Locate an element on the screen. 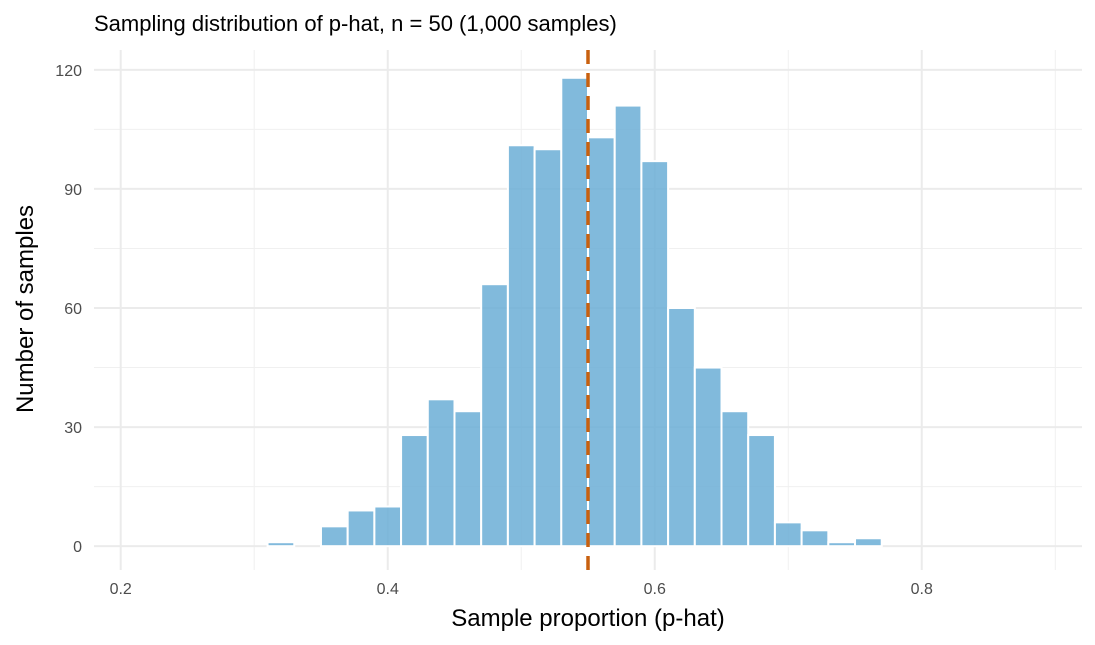 This screenshot has height=645, width=1095. y-tick-label: 30 is located at coordinates (73, 428).